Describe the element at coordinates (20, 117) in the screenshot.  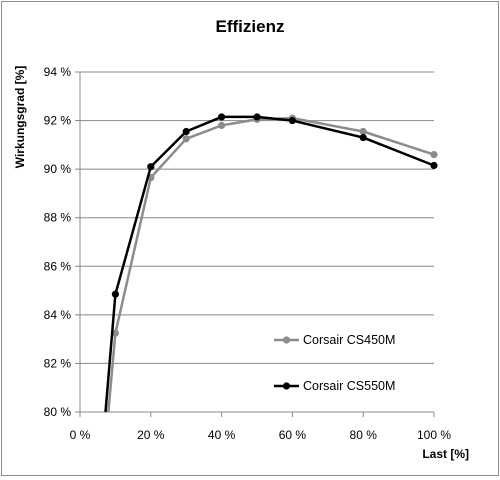
I see `y-axis-label: Wirkungsgrad [%]` at that location.